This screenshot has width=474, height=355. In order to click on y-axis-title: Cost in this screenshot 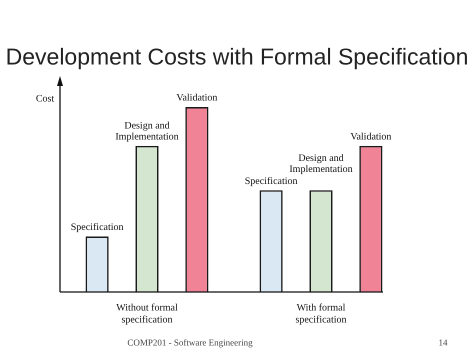, I will do `click(45, 99)`.